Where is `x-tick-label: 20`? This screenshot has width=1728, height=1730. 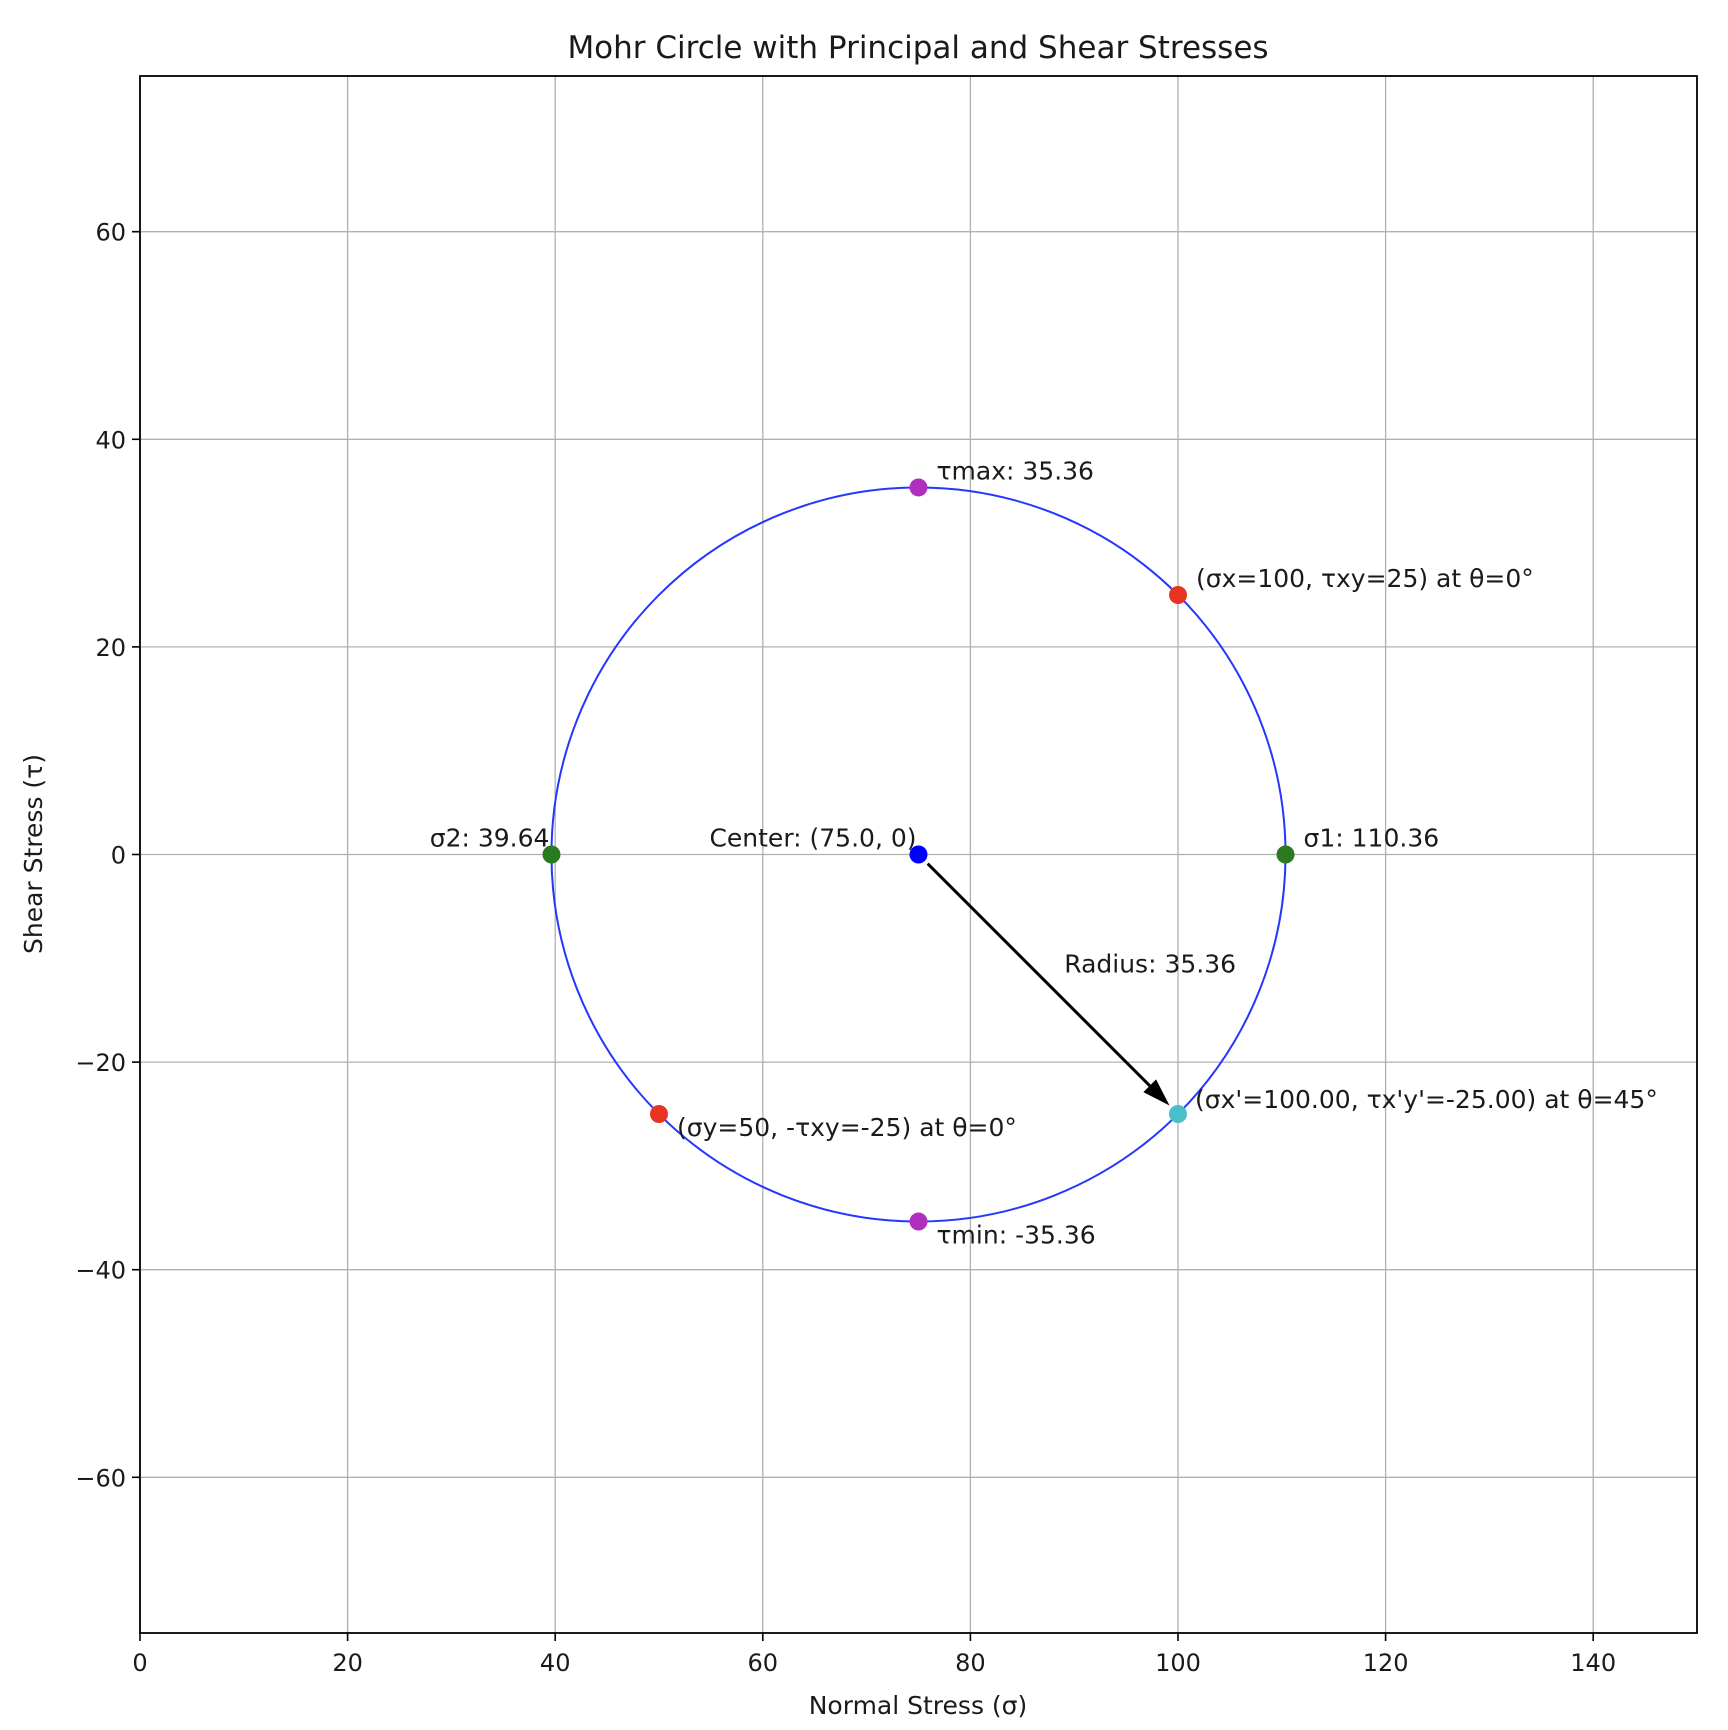
x-tick-label: 20 is located at coordinates (347, 1663).